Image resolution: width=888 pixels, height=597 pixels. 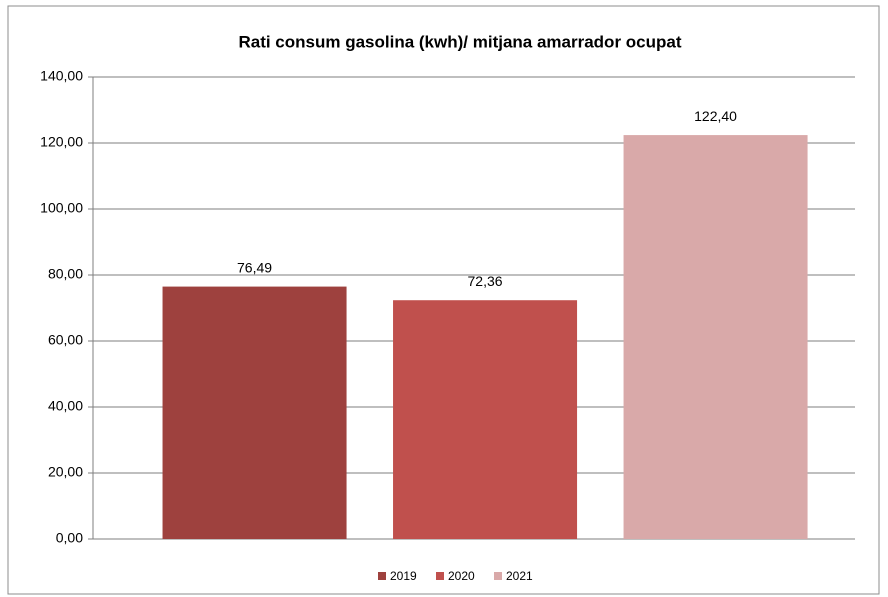 What do you see at coordinates (461, 576) in the screenshot?
I see `legend-label: 2020` at bounding box center [461, 576].